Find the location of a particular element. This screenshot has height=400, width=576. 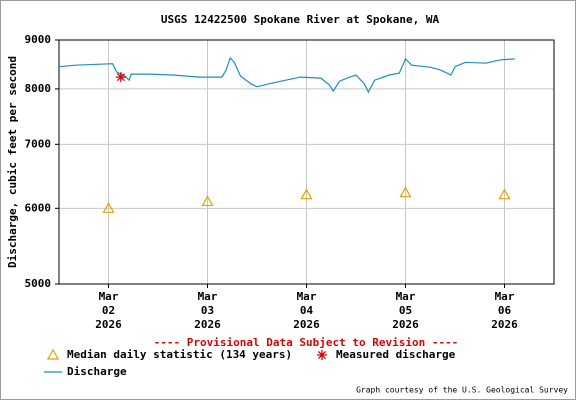

y-tick-label: 5000 is located at coordinates (38, 283).